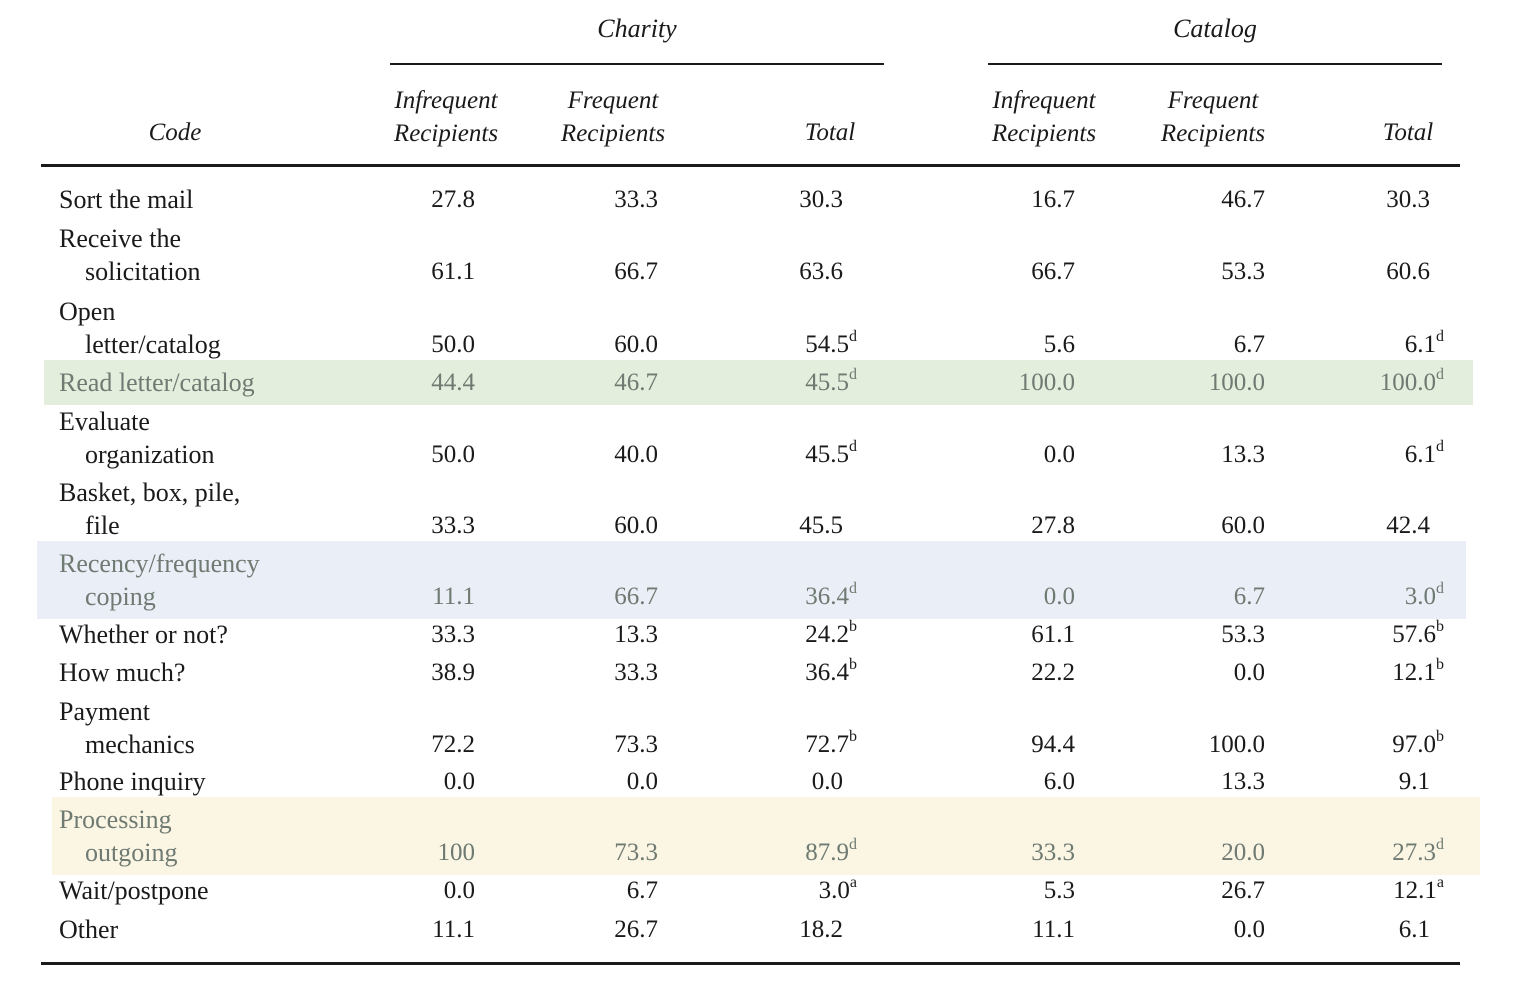 Image resolution: width=1518 pixels, height=985 pixels. I want to click on table-cell: 60.0, so click(636, 344).